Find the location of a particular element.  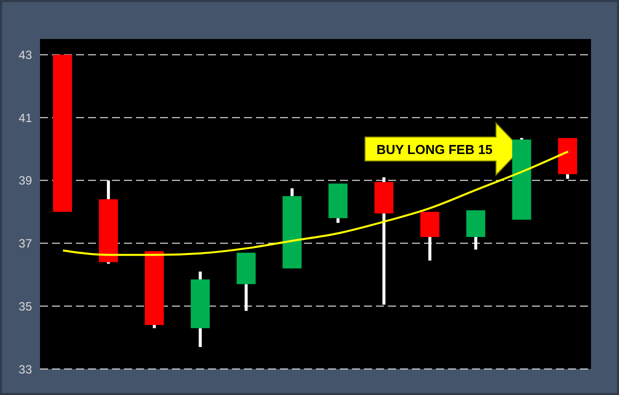

annotation: BUY LONG FEB 15 is located at coordinates (434, 149).